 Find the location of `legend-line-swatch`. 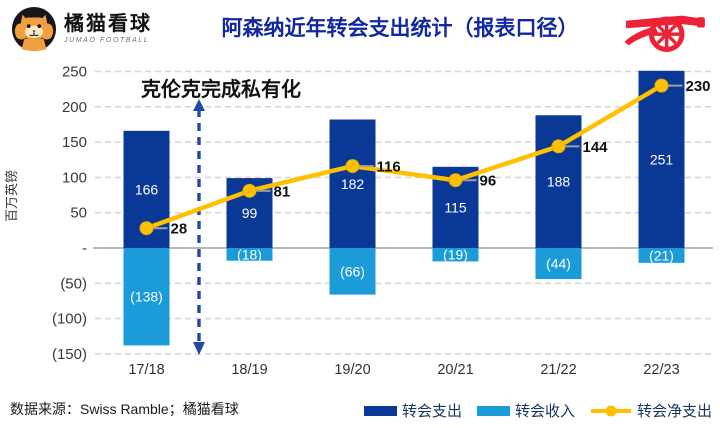

legend-line-swatch is located at coordinates (610, 410).